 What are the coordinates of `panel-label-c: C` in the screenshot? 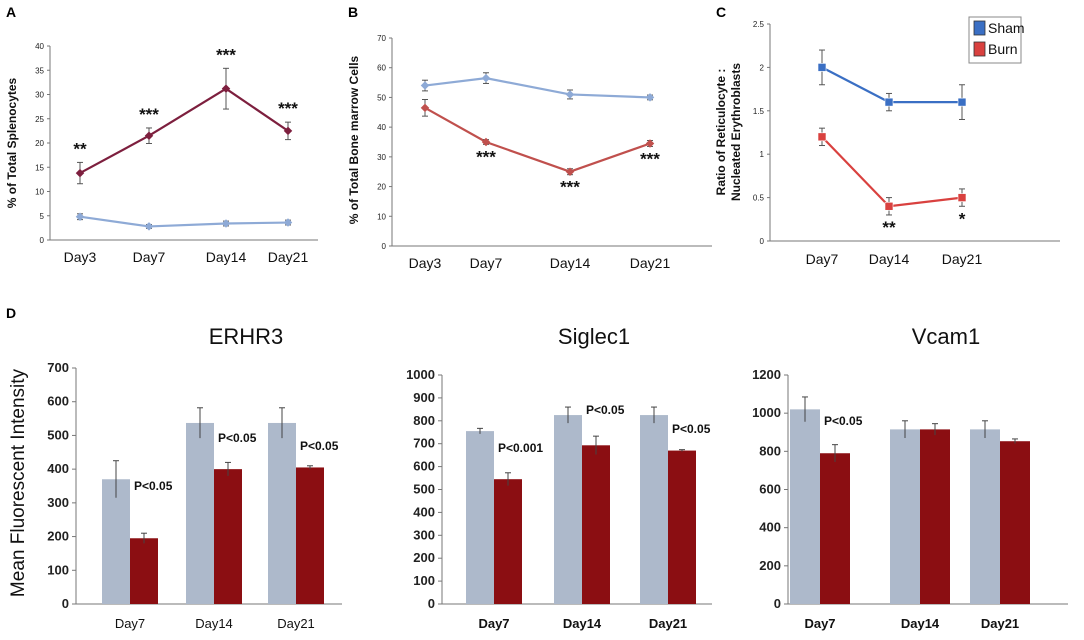 It's located at (721, 12).